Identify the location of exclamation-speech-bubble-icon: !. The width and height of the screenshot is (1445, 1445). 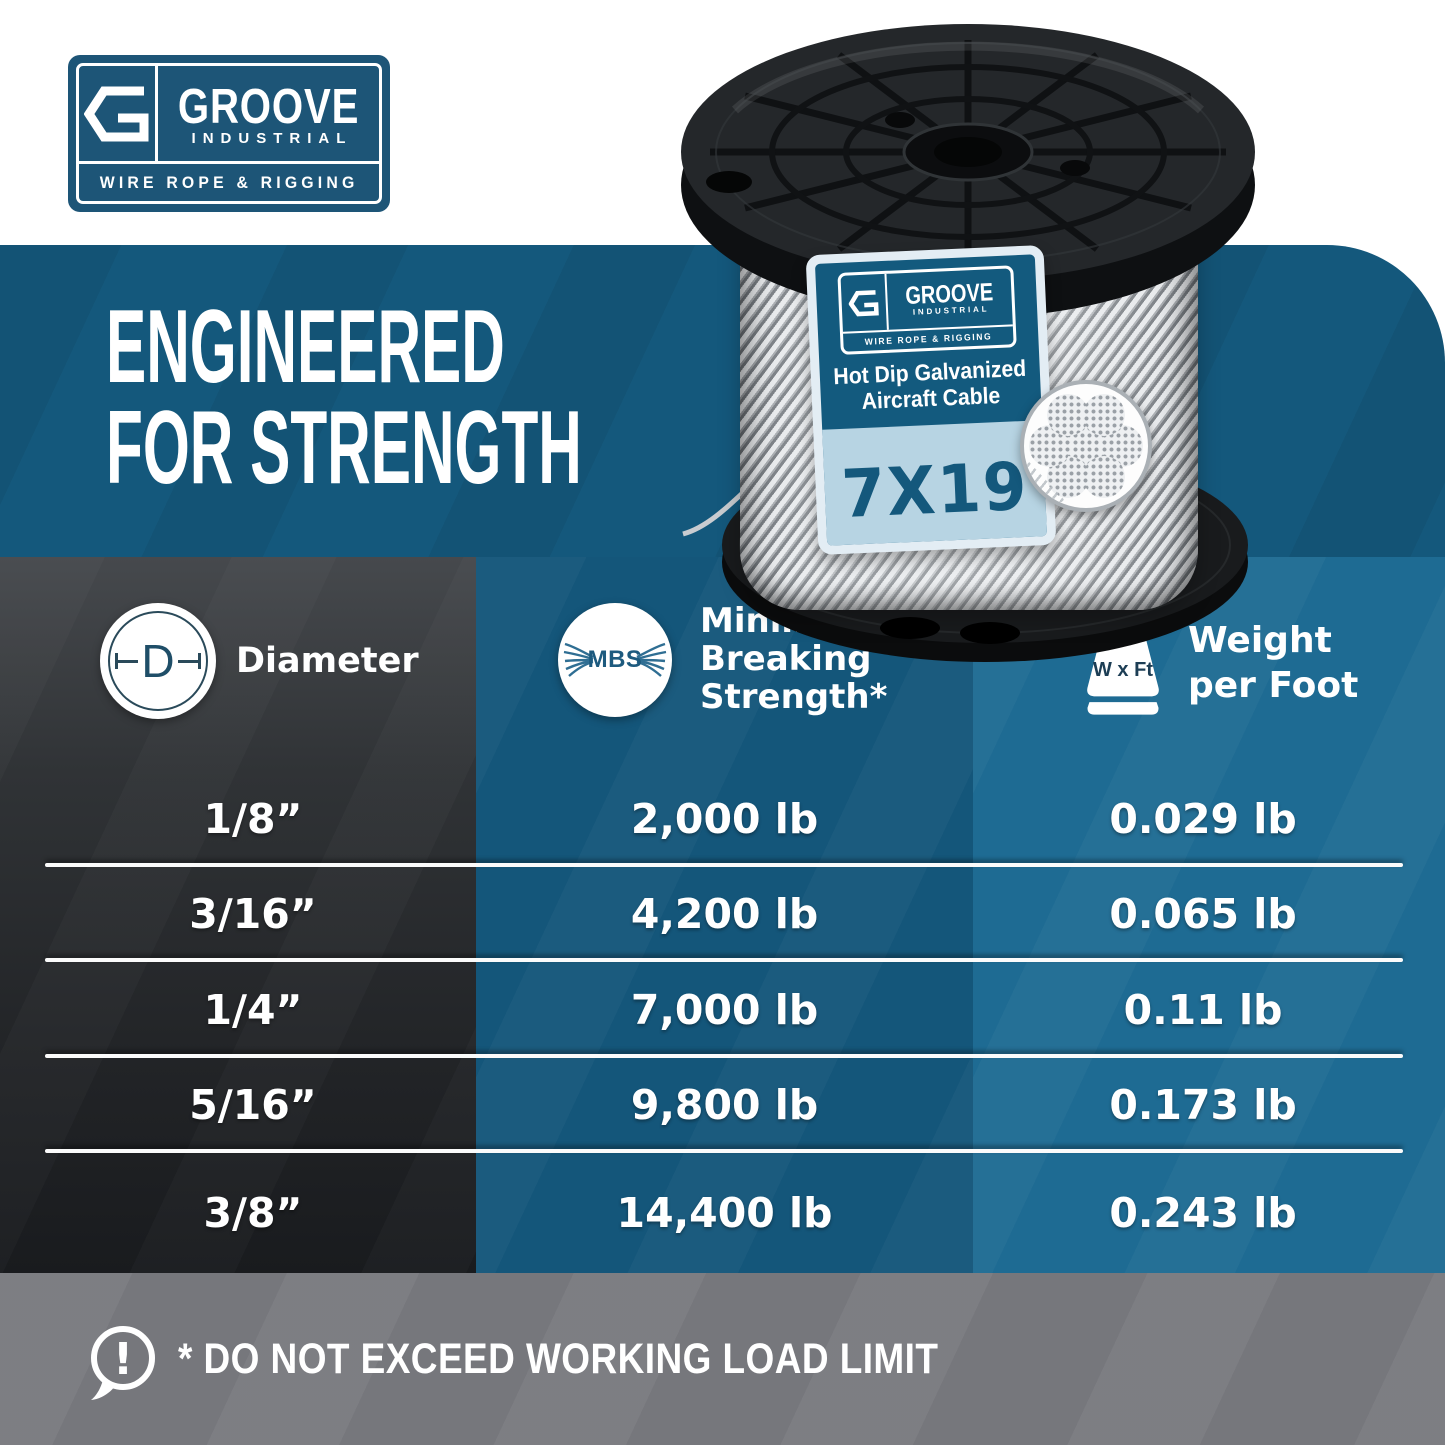
(123, 1363).